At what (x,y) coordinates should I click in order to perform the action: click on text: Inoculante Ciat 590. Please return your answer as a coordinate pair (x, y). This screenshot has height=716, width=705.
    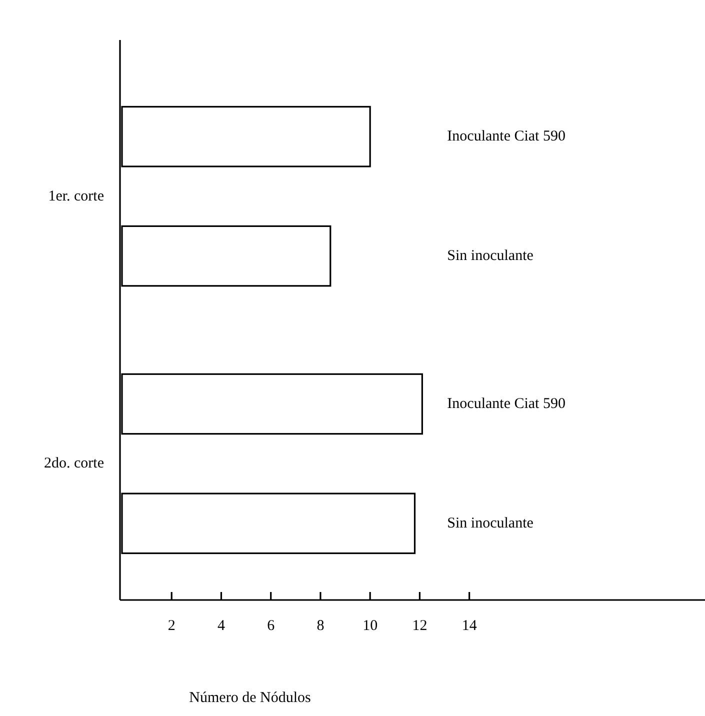
    Looking at the image, I should click on (506, 136).